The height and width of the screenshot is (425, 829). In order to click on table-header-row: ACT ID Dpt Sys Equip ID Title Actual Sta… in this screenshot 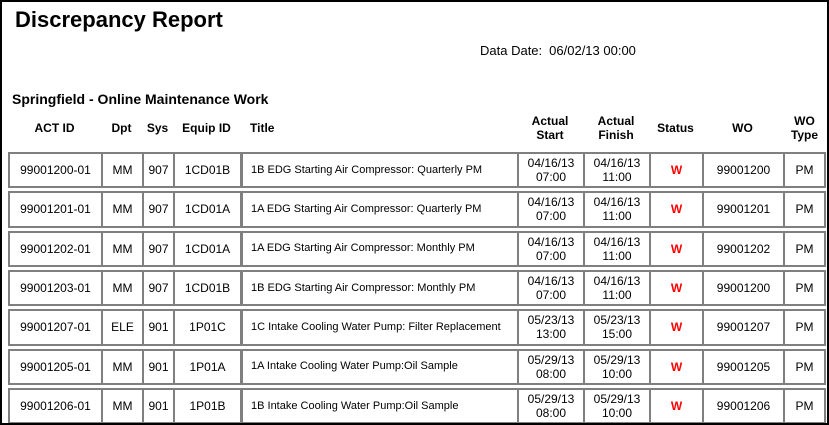, I will do `click(417, 130)`.